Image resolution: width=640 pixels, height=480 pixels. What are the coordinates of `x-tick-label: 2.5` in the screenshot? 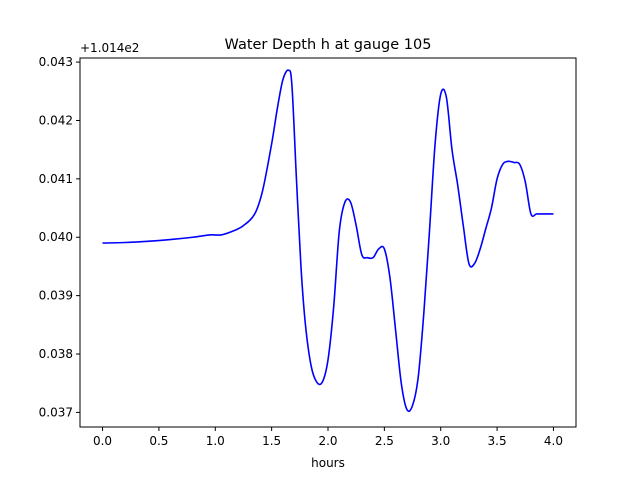 It's located at (384, 441).